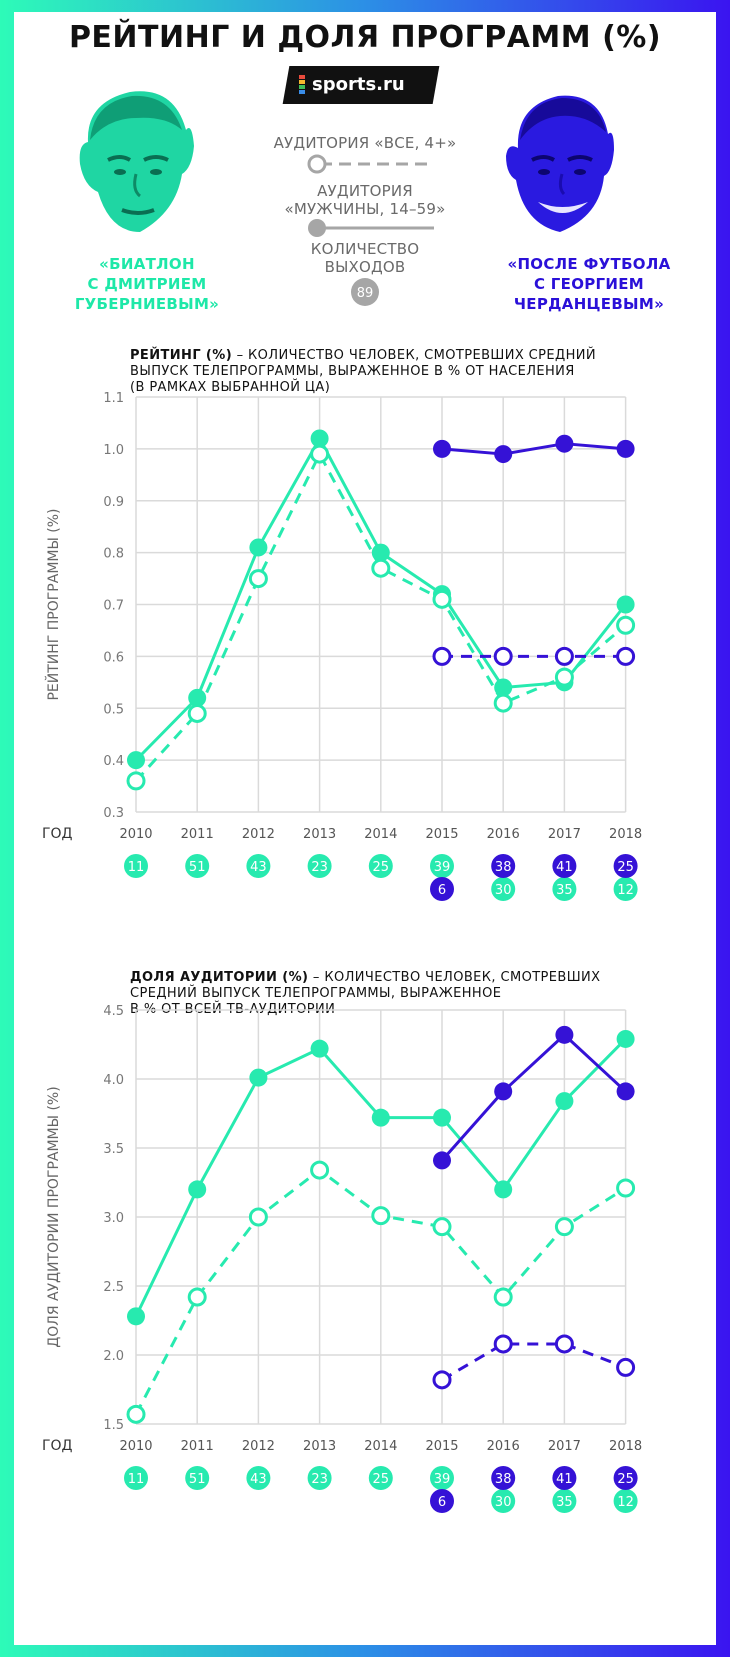 The height and width of the screenshot is (1657, 730). I want to click on legend-hollow-marker, so click(317, 164).